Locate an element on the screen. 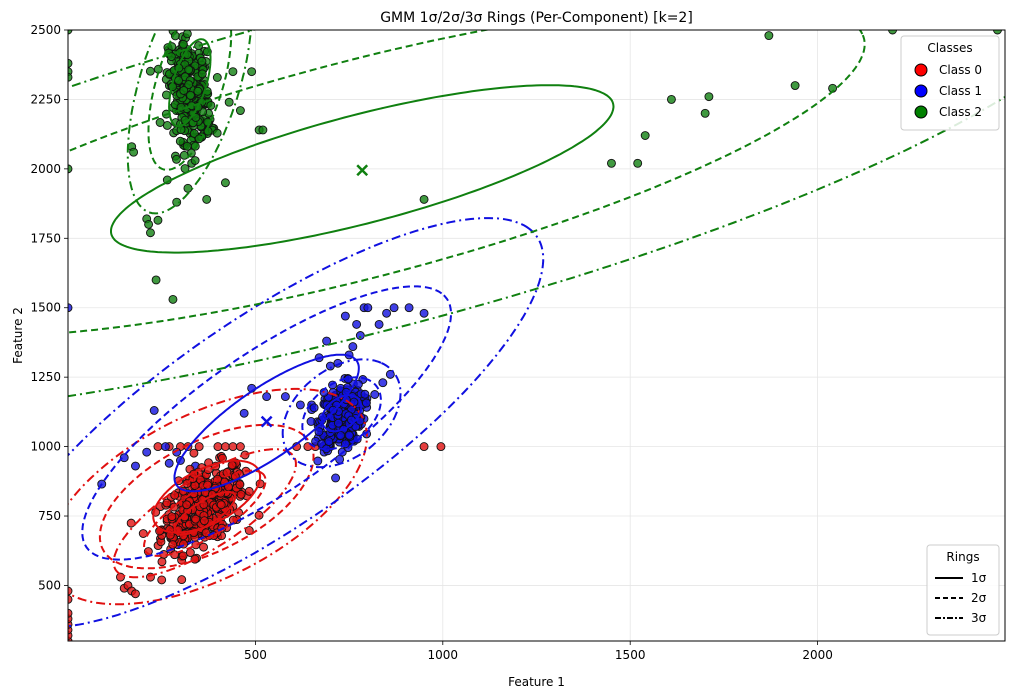 The width and height of the screenshot is (1014, 699). legend-classes-title: Classes is located at coordinates (949, 48).